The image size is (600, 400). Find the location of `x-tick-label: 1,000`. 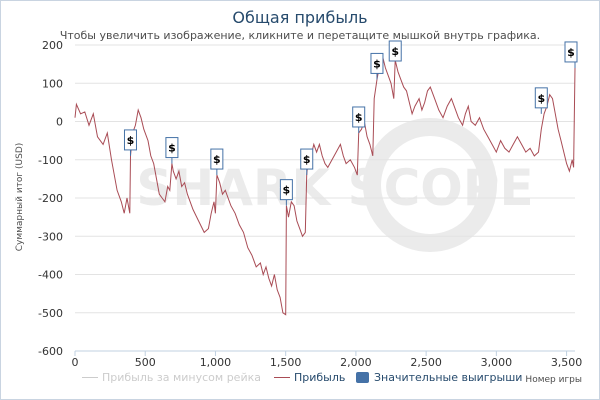

x-tick-label: 1,000 is located at coordinates (216, 362).